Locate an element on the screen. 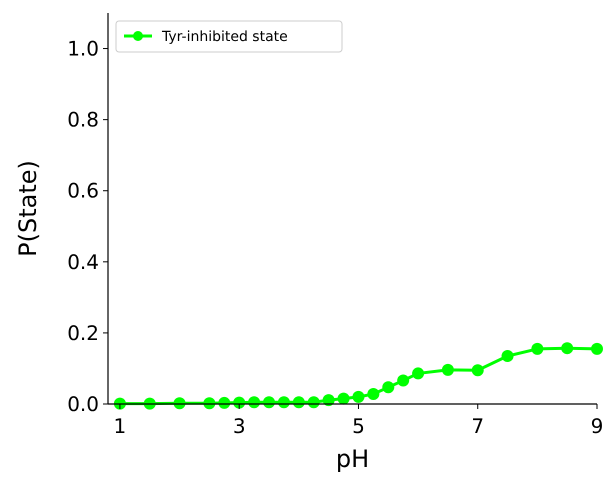  y-axis-title: P(State) is located at coordinates (28, 208).